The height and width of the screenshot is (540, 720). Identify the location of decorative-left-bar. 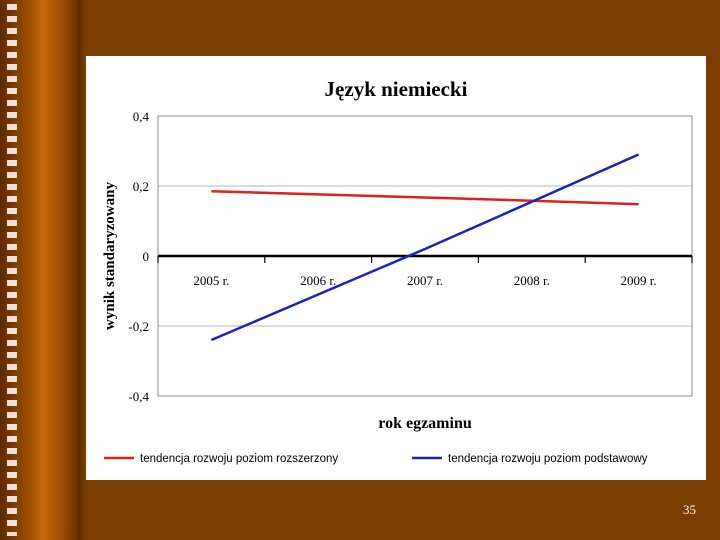
(39, 270).